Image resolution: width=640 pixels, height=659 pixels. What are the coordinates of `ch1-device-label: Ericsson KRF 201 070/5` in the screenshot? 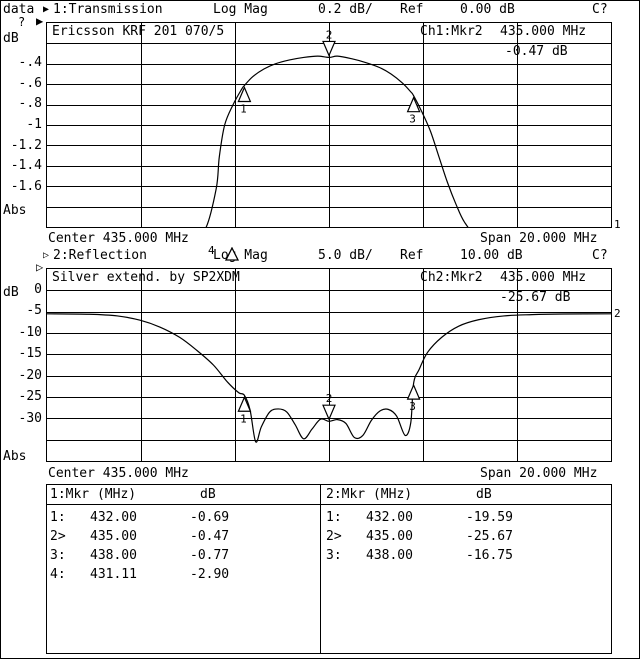 It's located at (138, 31).